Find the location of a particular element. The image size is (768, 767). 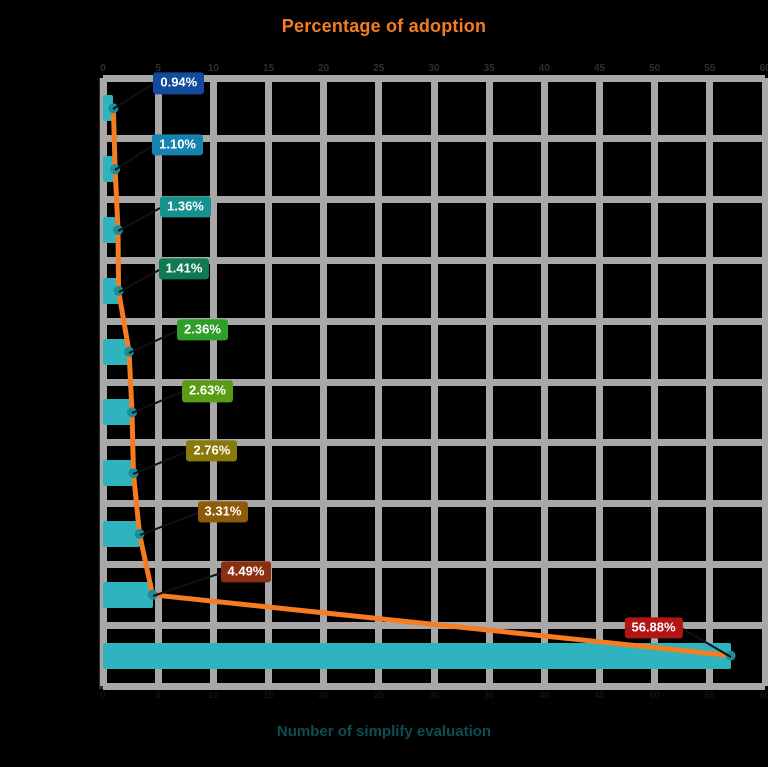

x-tick-label-bottom: 60 is located at coordinates (763, 695).